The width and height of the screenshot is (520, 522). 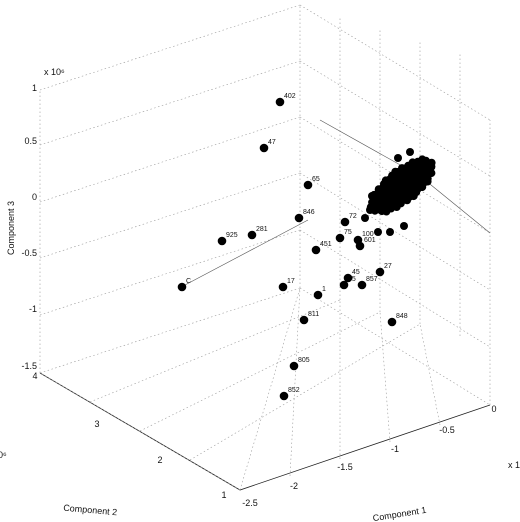 I want to click on data-point: 857, so click(x=367, y=283).